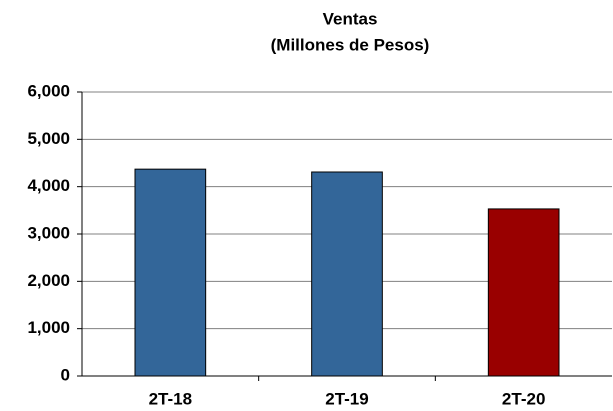 The height and width of the screenshot is (411, 613). Describe the element at coordinates (65, 374) in the screenshot. I see `y-tick-label: 0` at that location.